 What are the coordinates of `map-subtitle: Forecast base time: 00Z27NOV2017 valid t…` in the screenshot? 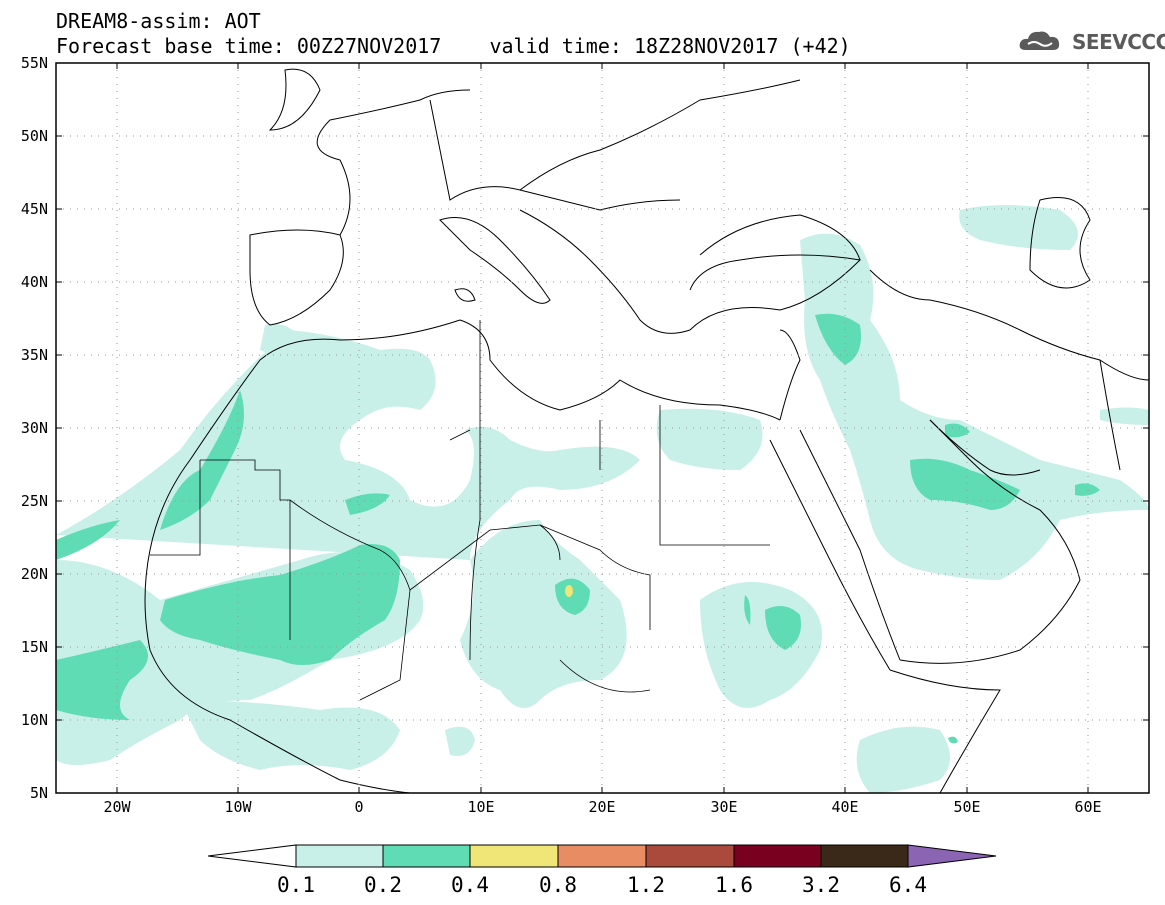 It's located at (453, 46).